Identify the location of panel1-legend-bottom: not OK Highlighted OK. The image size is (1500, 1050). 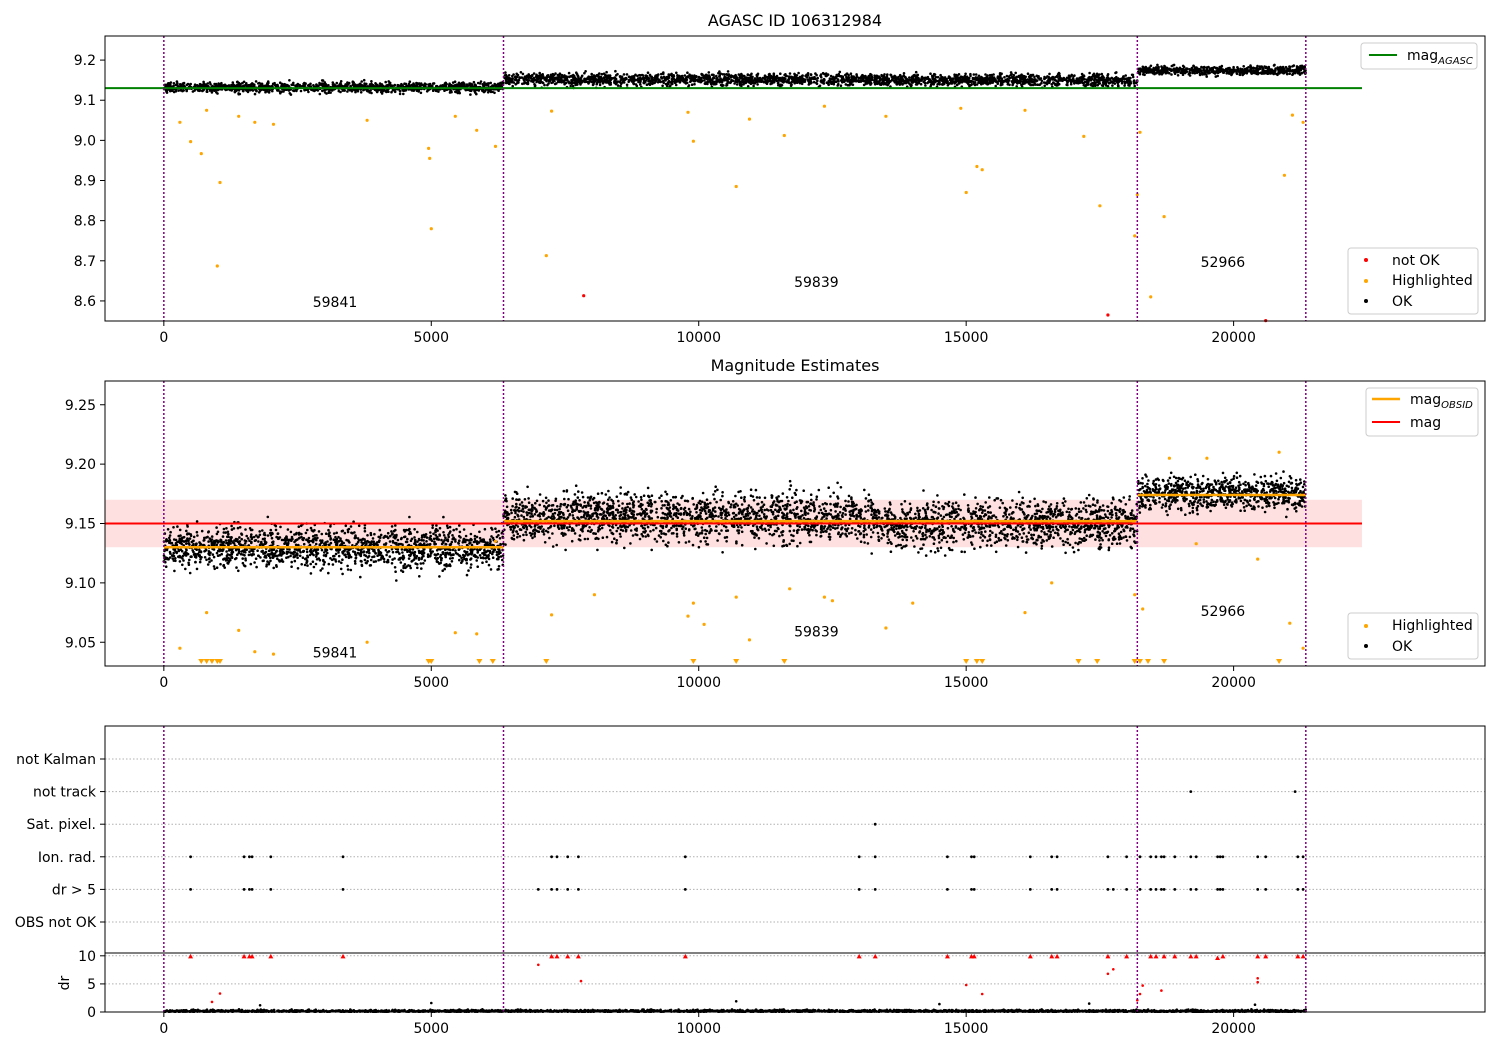
(1413, 281).